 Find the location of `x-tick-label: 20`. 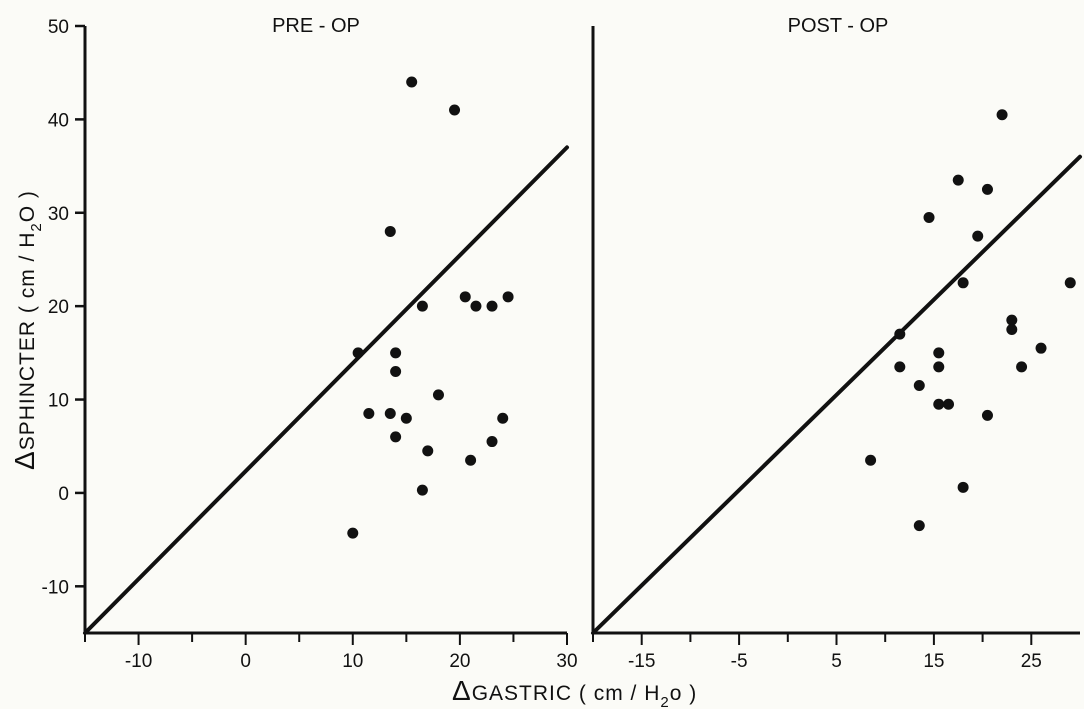

x-tick-label: 20 is located at coordinates (459, 661).